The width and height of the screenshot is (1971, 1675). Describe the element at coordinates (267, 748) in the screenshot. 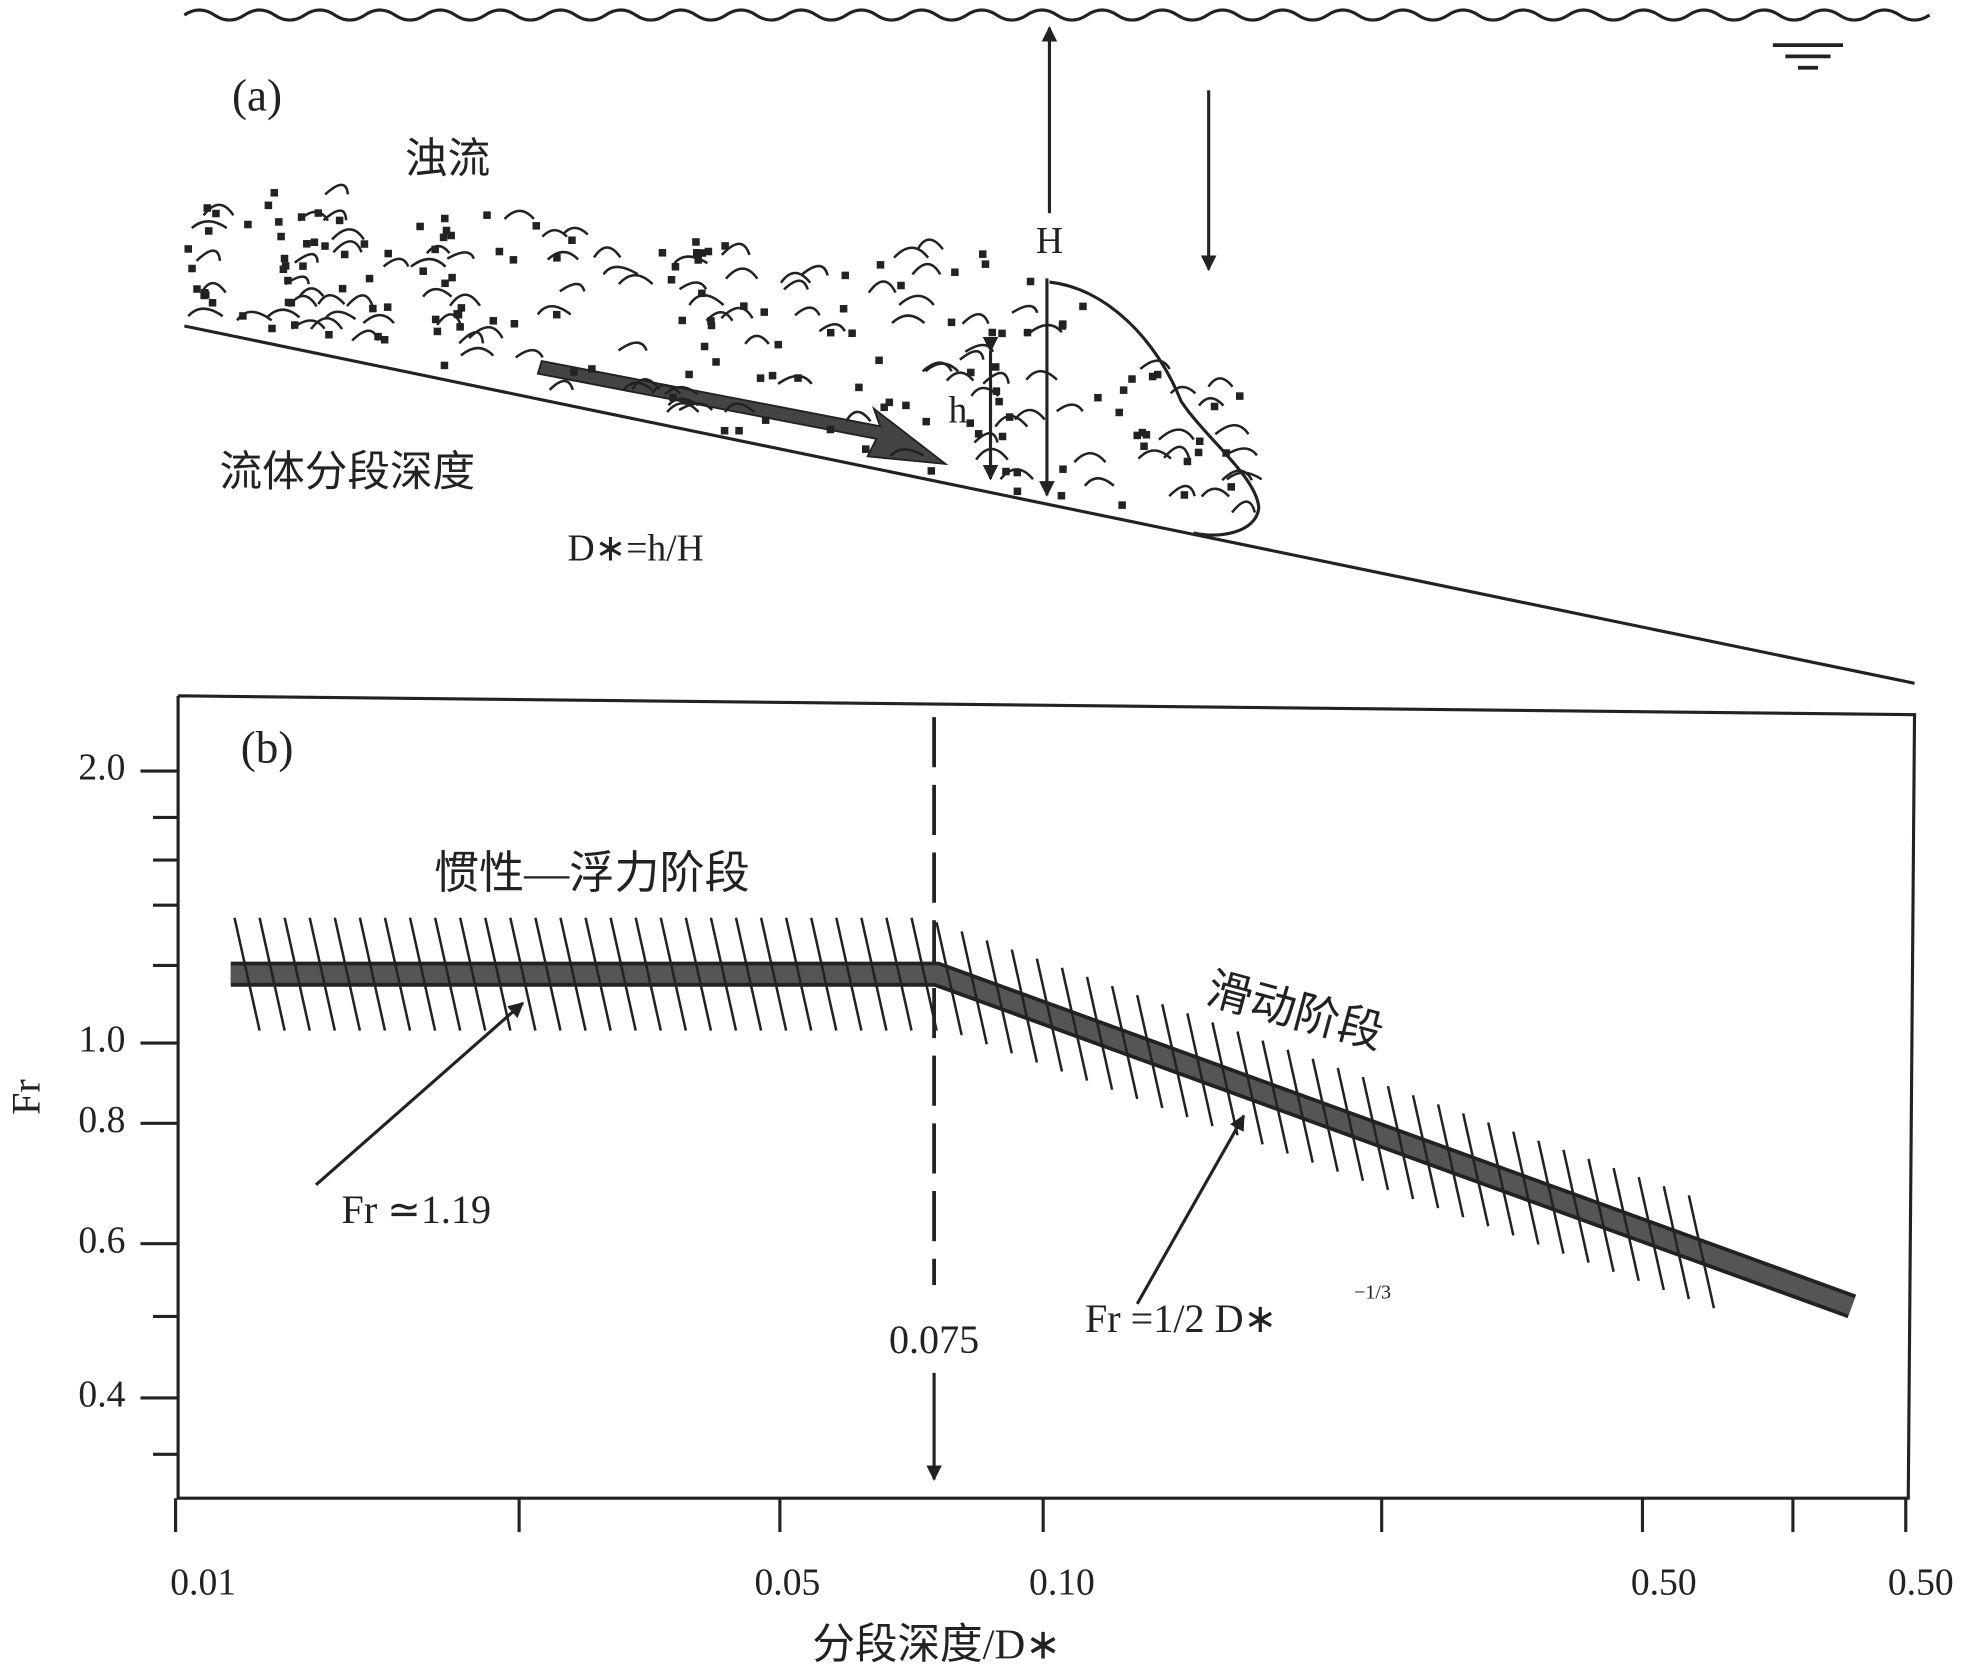

I see `panel-b-label: (b)` at that location.